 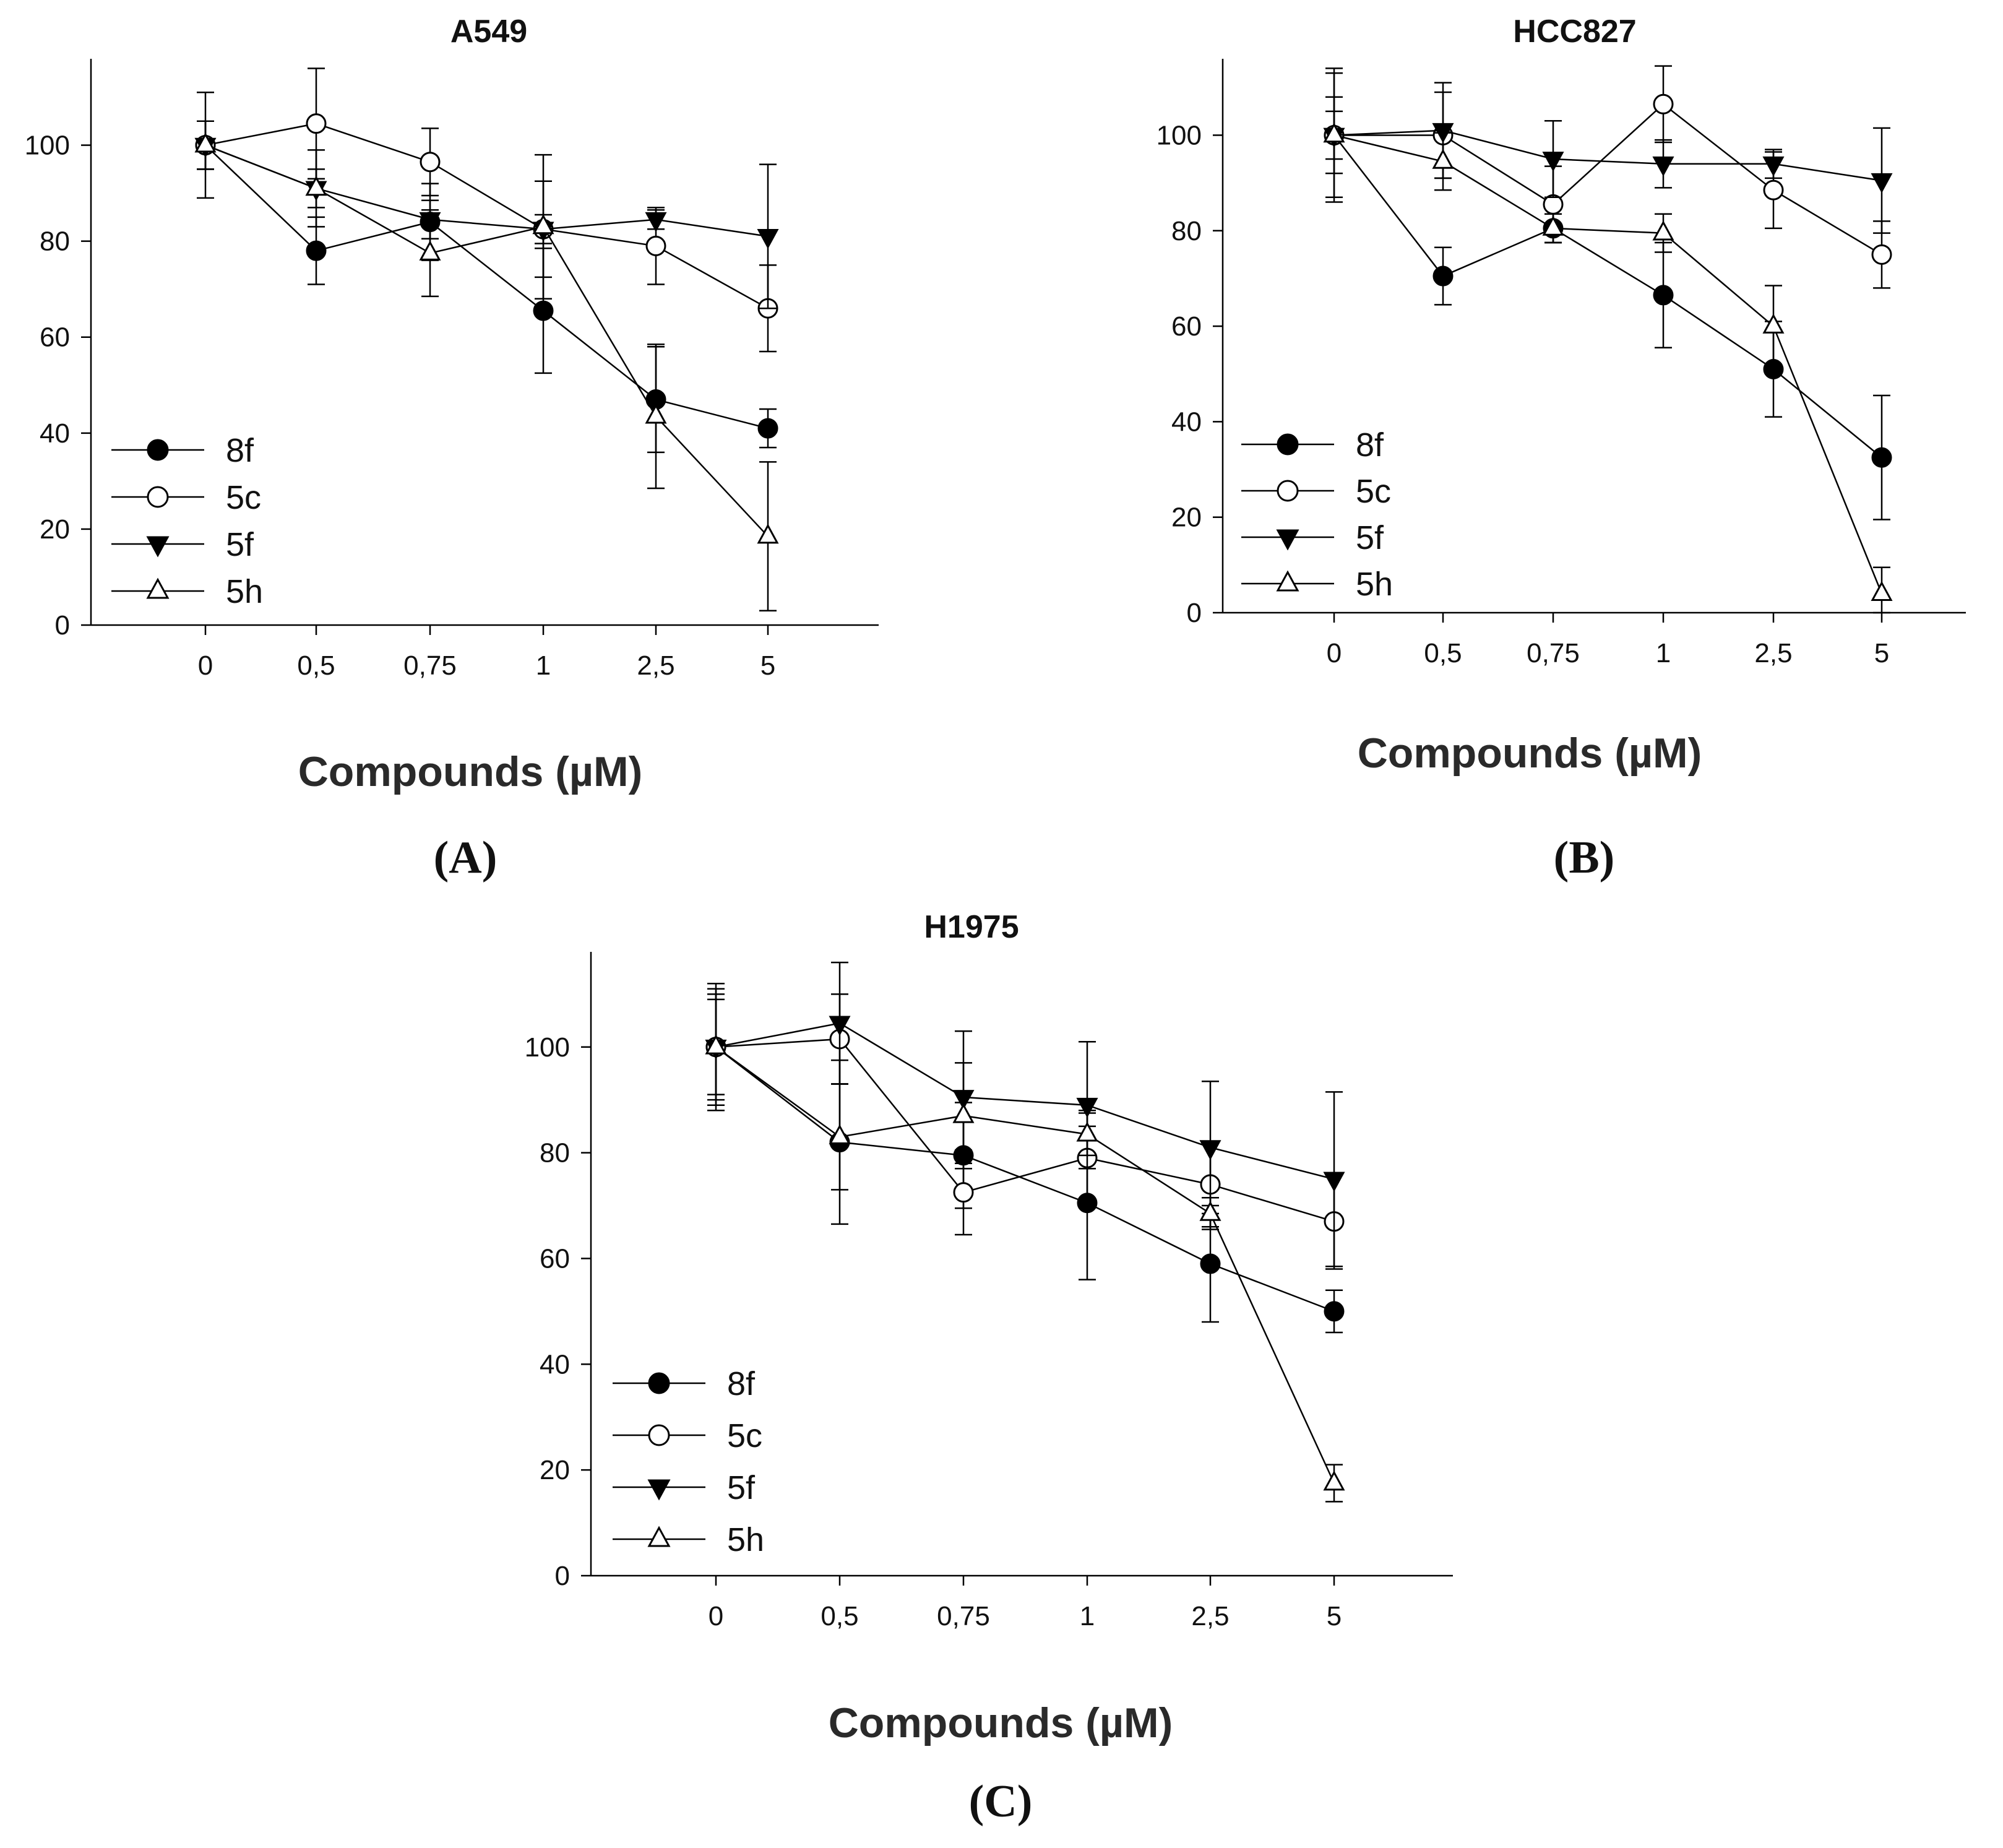 I want to click on panel-label: (A), so click(x=466, y=858).